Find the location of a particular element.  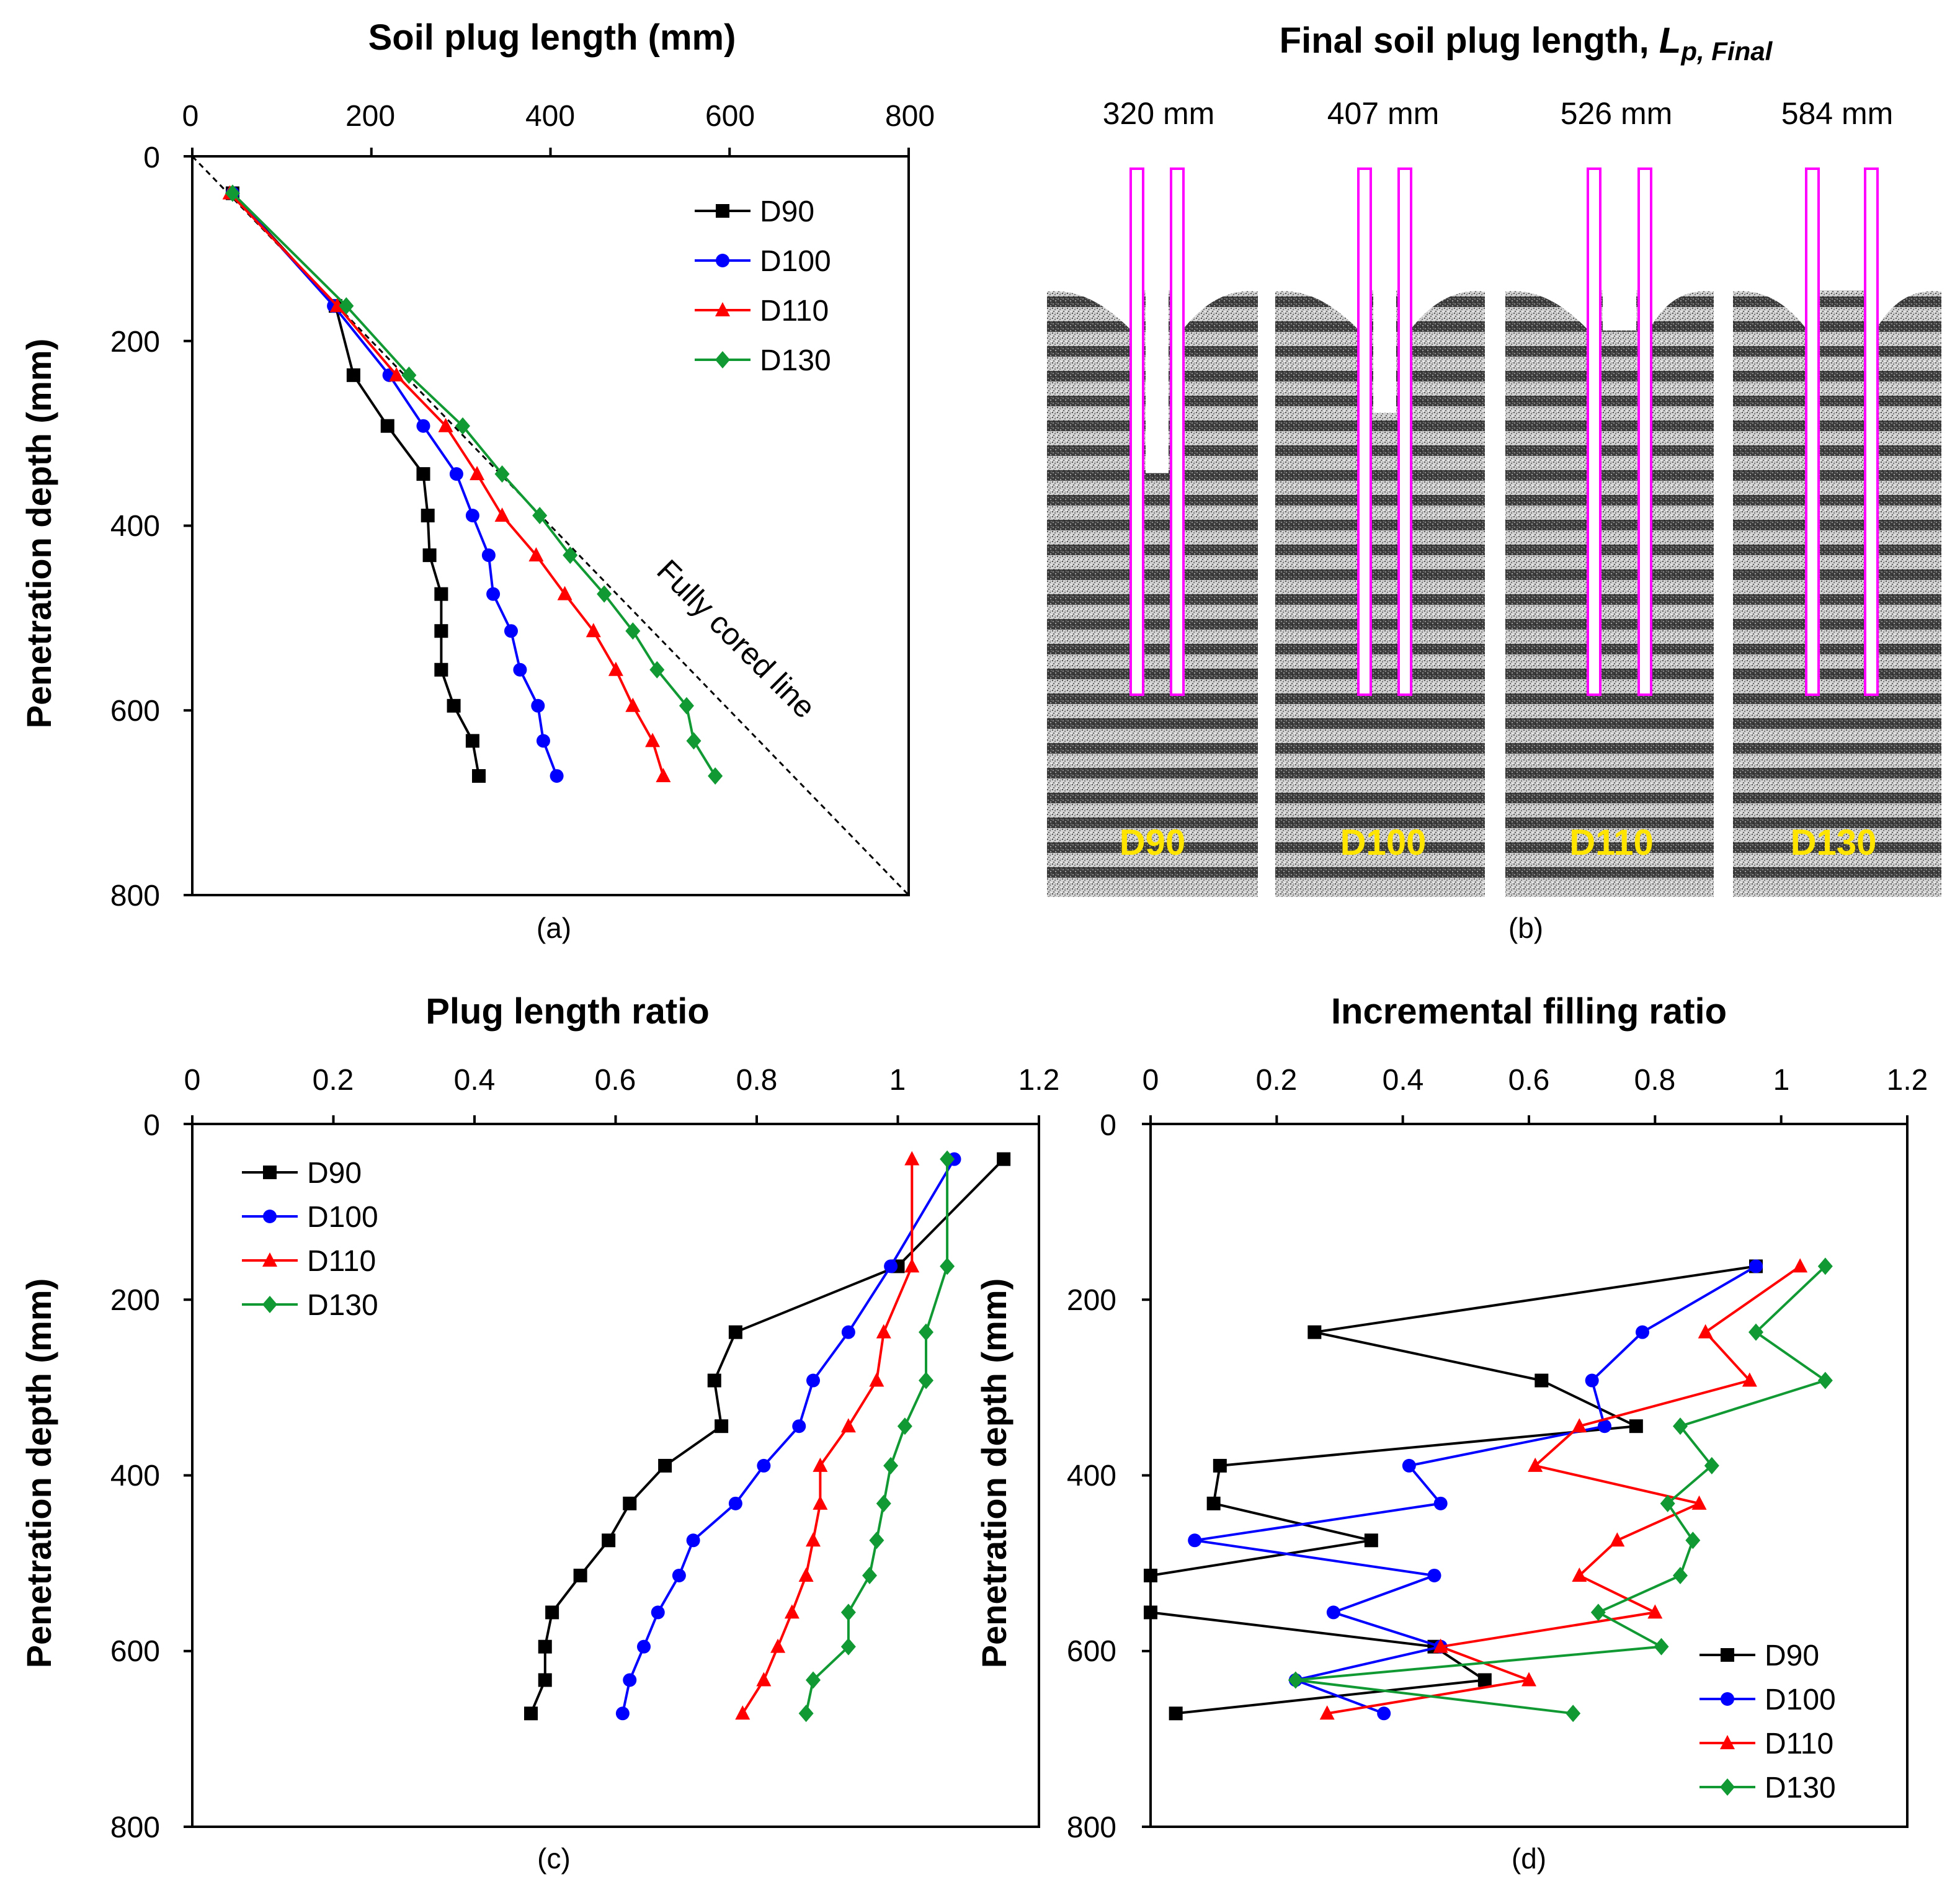

y-tick-label: 0 is located at coordinates (151, 1125).